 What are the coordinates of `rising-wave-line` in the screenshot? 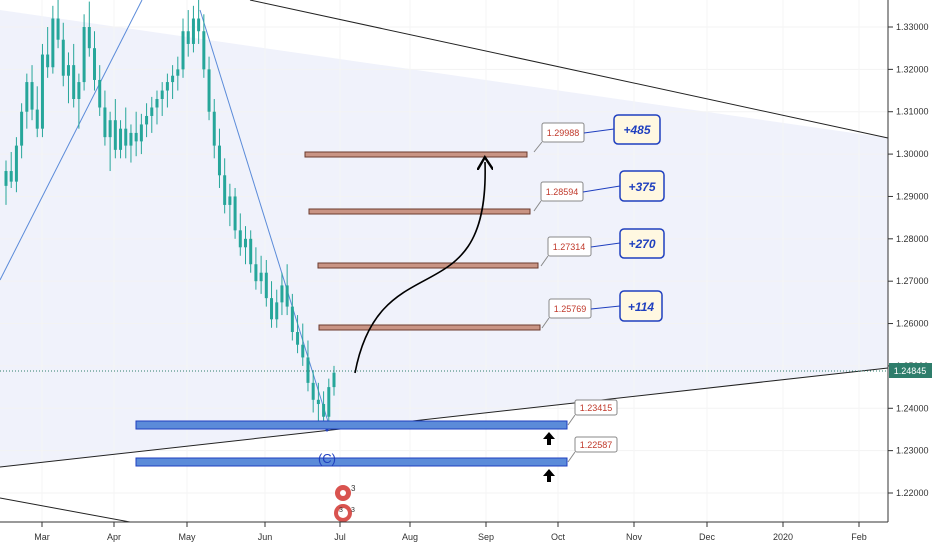 It's located at (71, 140).